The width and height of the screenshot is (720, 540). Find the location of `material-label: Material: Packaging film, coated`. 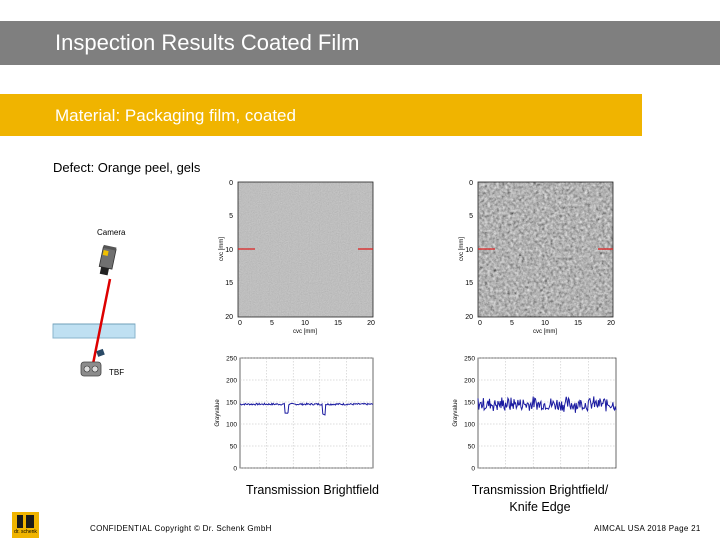

material-label: Material: Packaging film, coated is located at coordinates (175, 115).